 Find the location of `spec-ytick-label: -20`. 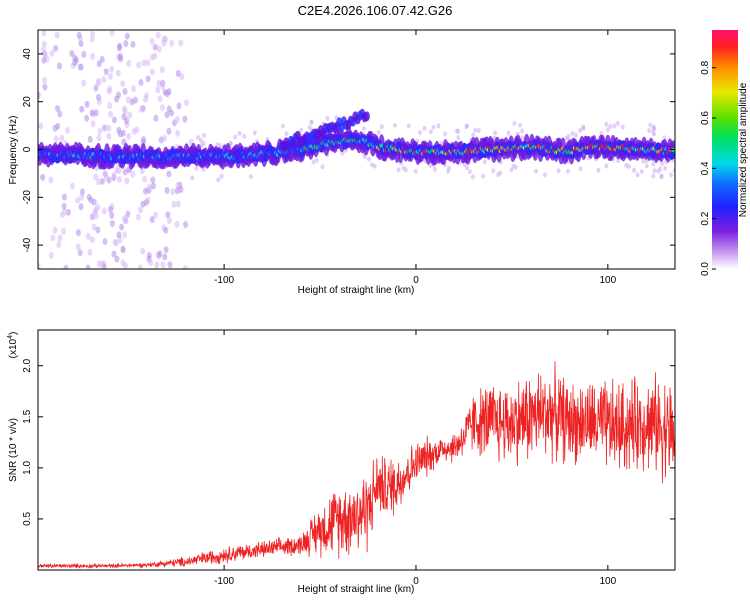

spec-ytick-label: -20 is located at coordinates (27, 197).